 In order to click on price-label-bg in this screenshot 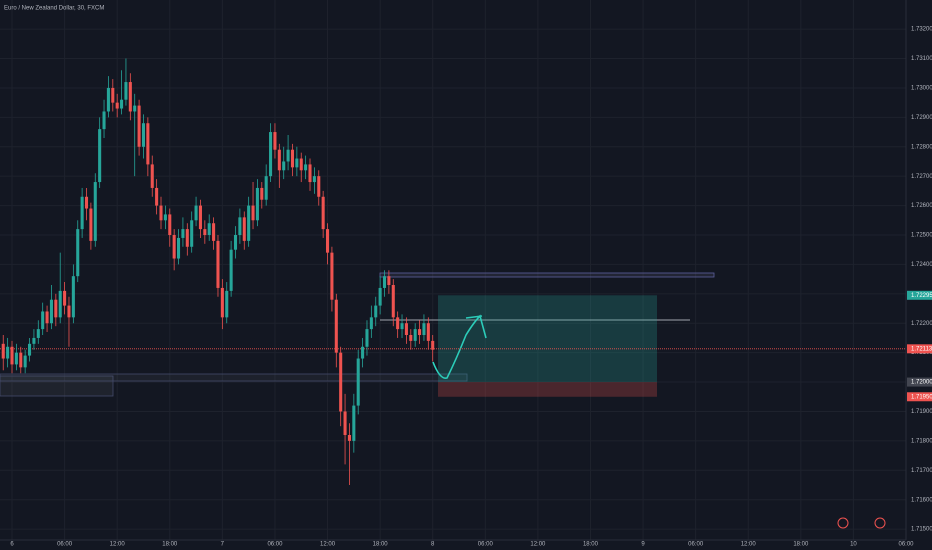, I will do `click(919, 397)`.